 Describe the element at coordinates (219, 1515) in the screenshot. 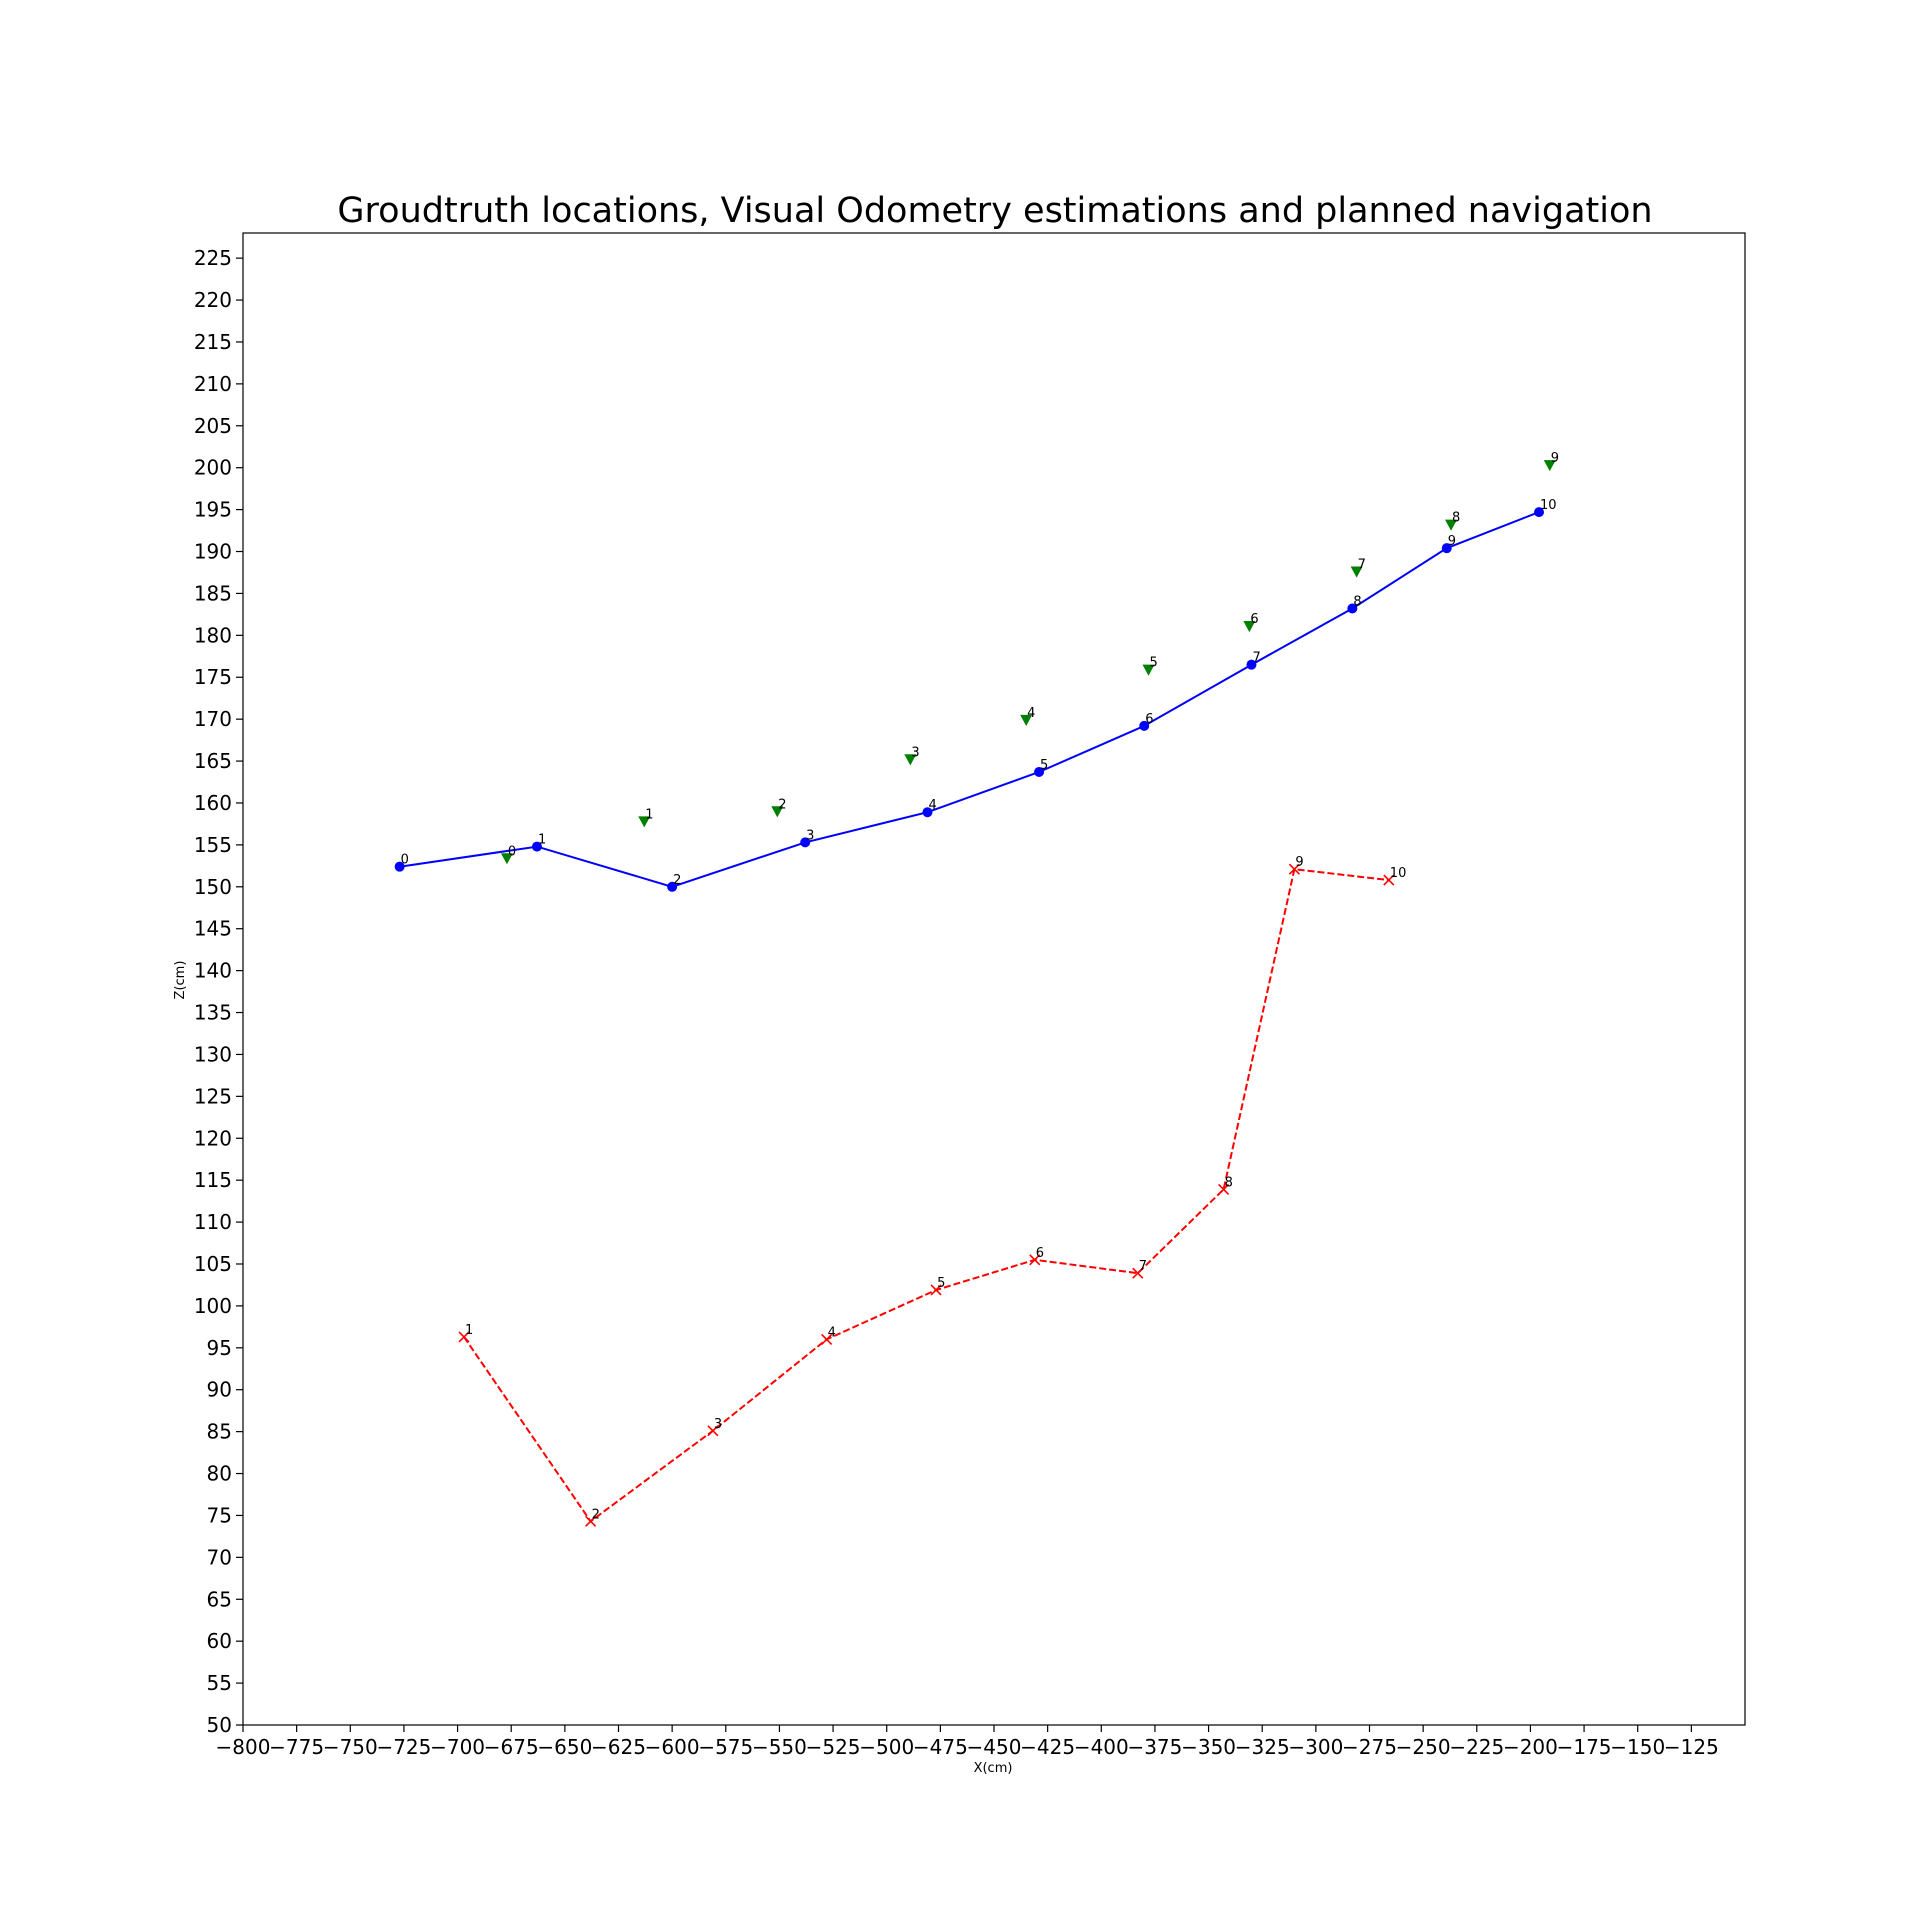

I see `y-tick-label: 75` at that location.